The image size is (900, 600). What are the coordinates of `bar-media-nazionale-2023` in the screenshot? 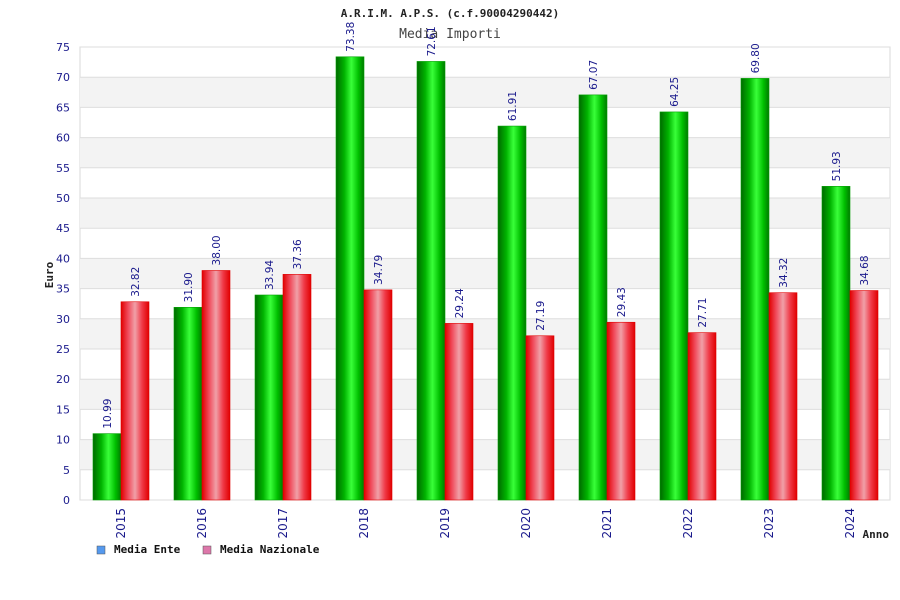 It's located at (783, 396).